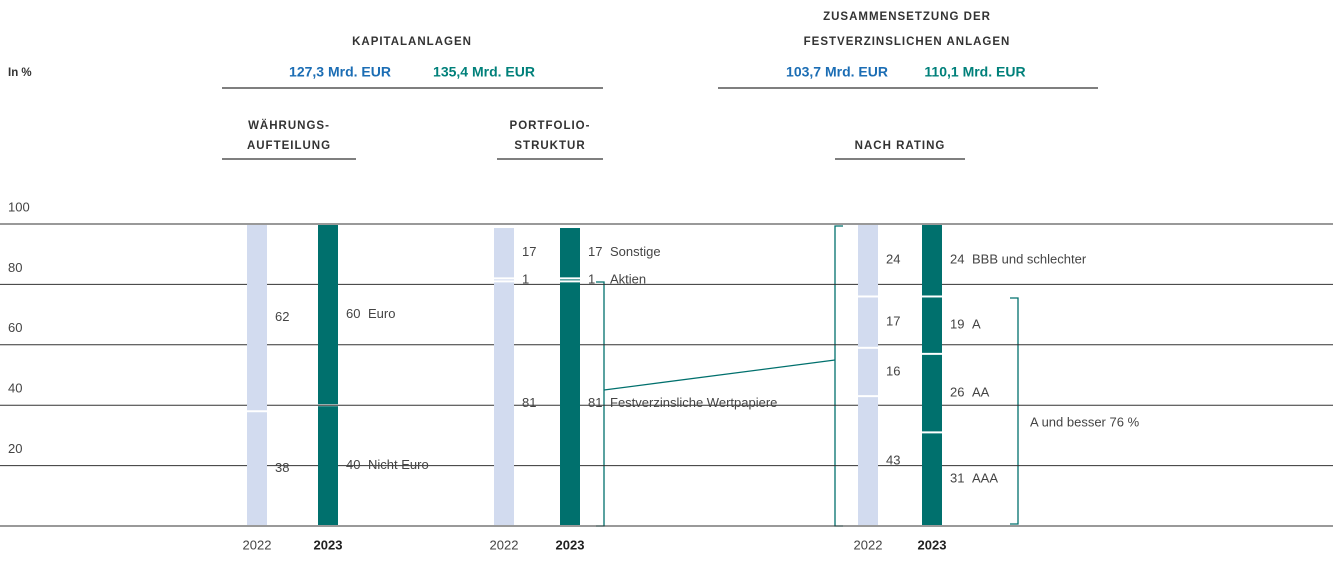 The image size is (1333, 585). Describe the element at coordinates (628, 278) in the screenshot. I see `series-label: Aktien` at that location.